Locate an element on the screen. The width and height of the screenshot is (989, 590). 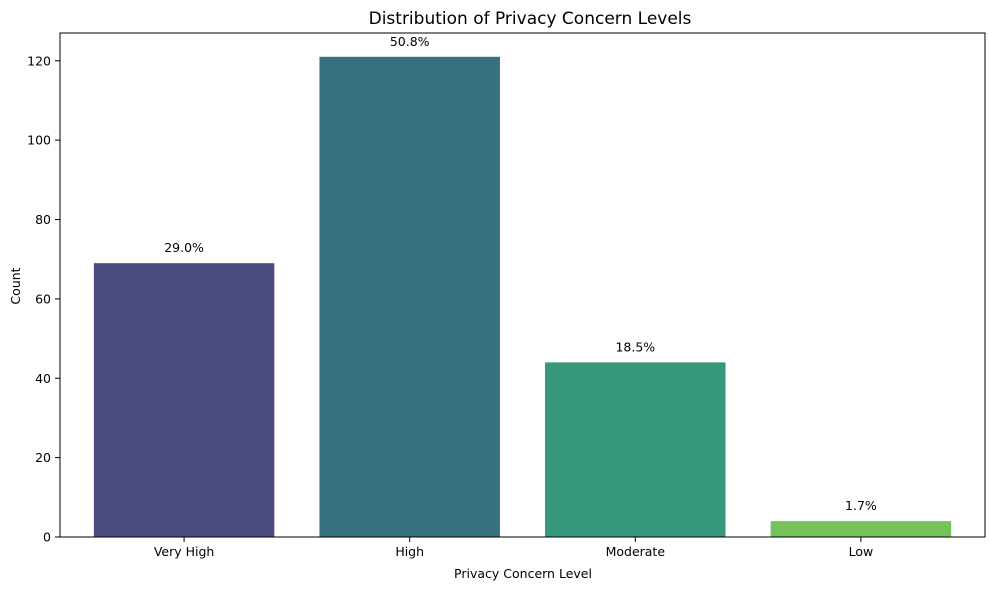
data-label: 29.0% is located at coordinates (184, 247).